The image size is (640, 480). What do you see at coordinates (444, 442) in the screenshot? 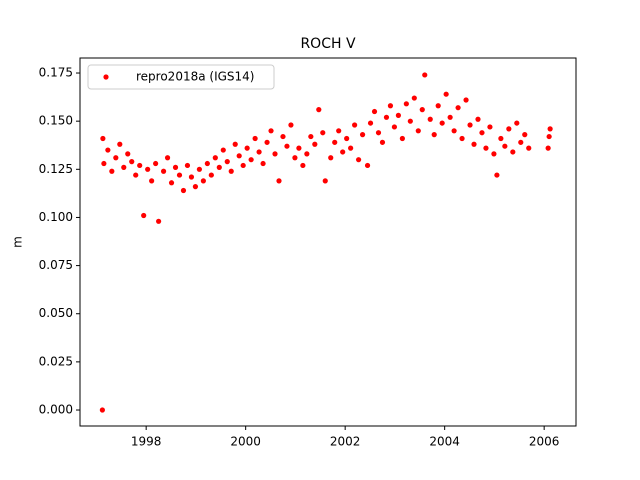
I see `x-tick-label: 2004` at bounding box center [444, 442].